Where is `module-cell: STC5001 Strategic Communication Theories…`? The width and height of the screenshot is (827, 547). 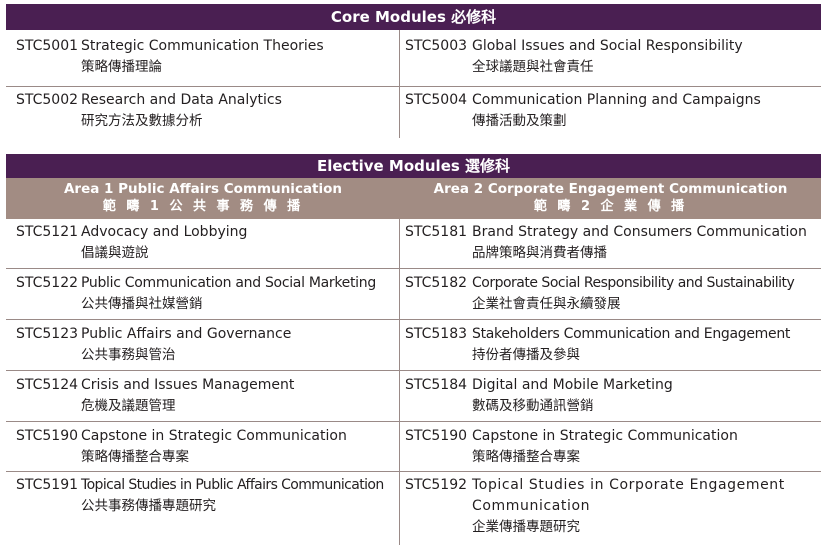
module-cell: STC5001 Strategic Communication Theories… is located at coordinates (203, 62).